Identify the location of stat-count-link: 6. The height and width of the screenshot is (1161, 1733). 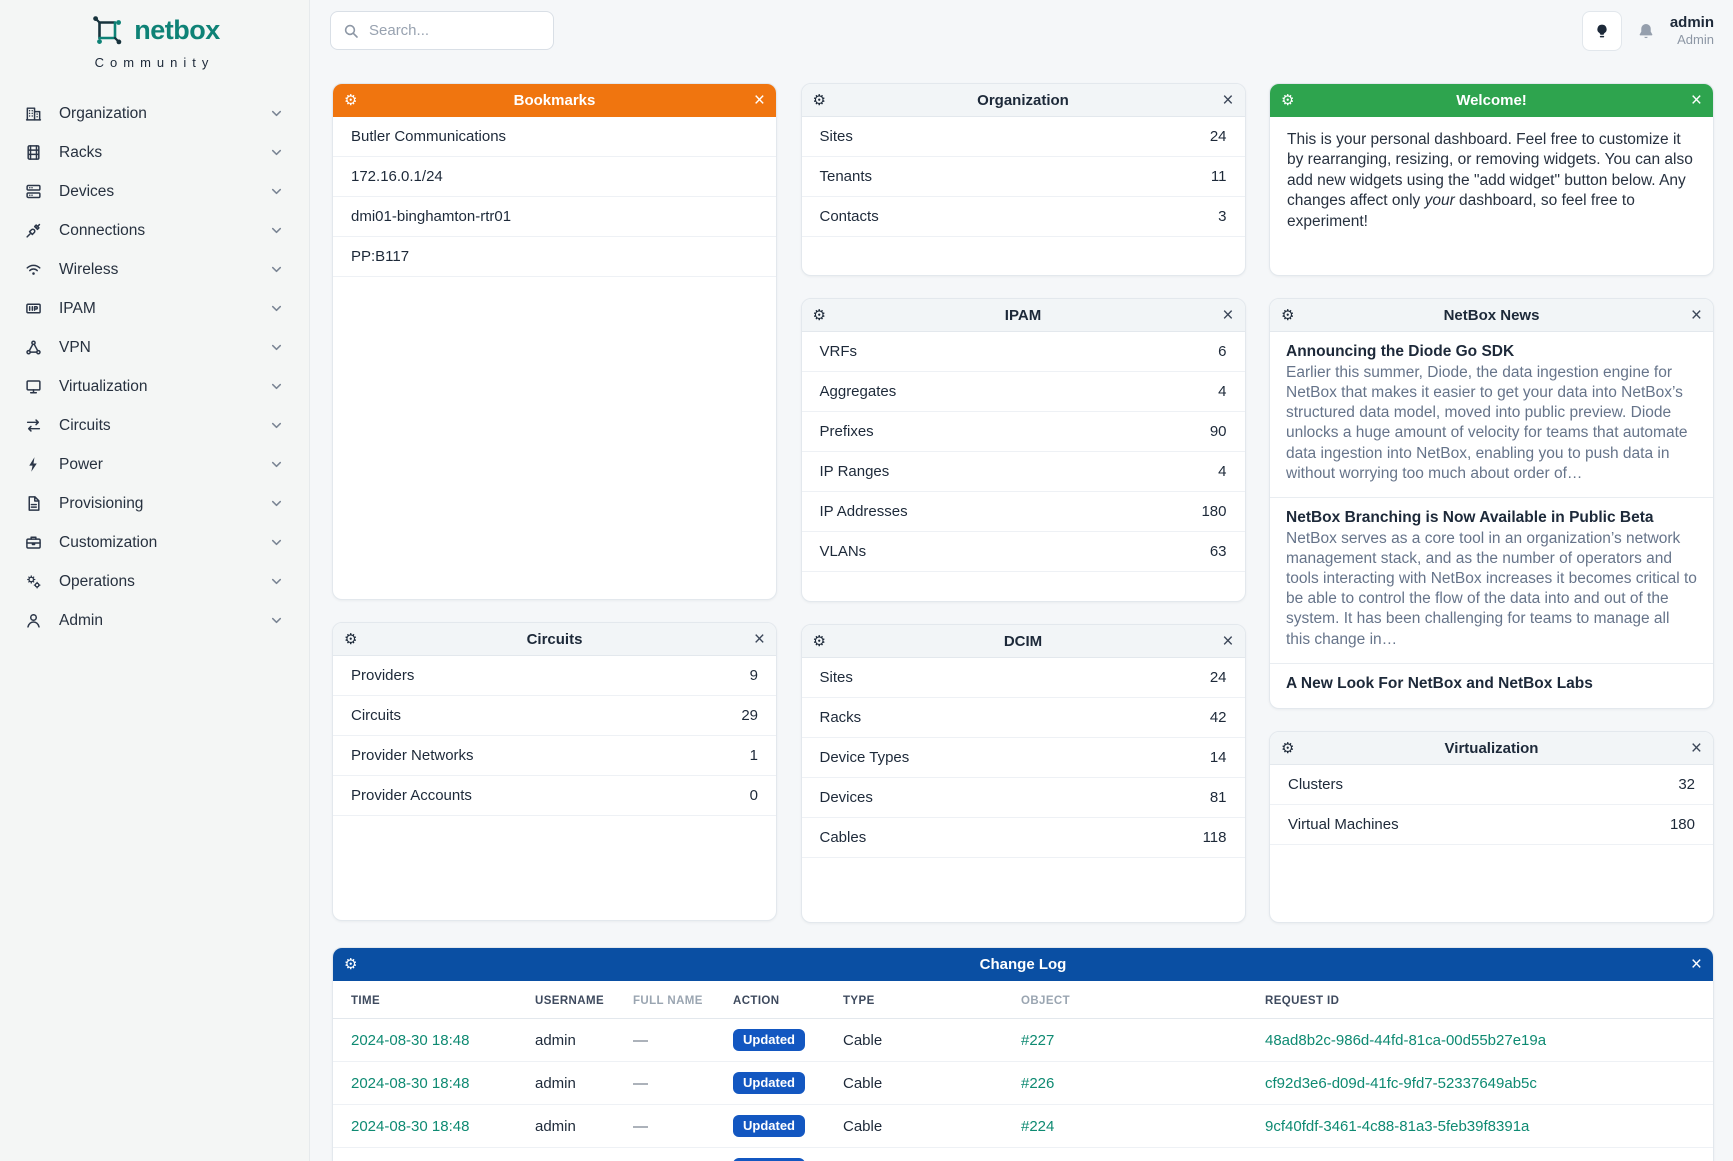
(1222, 351).